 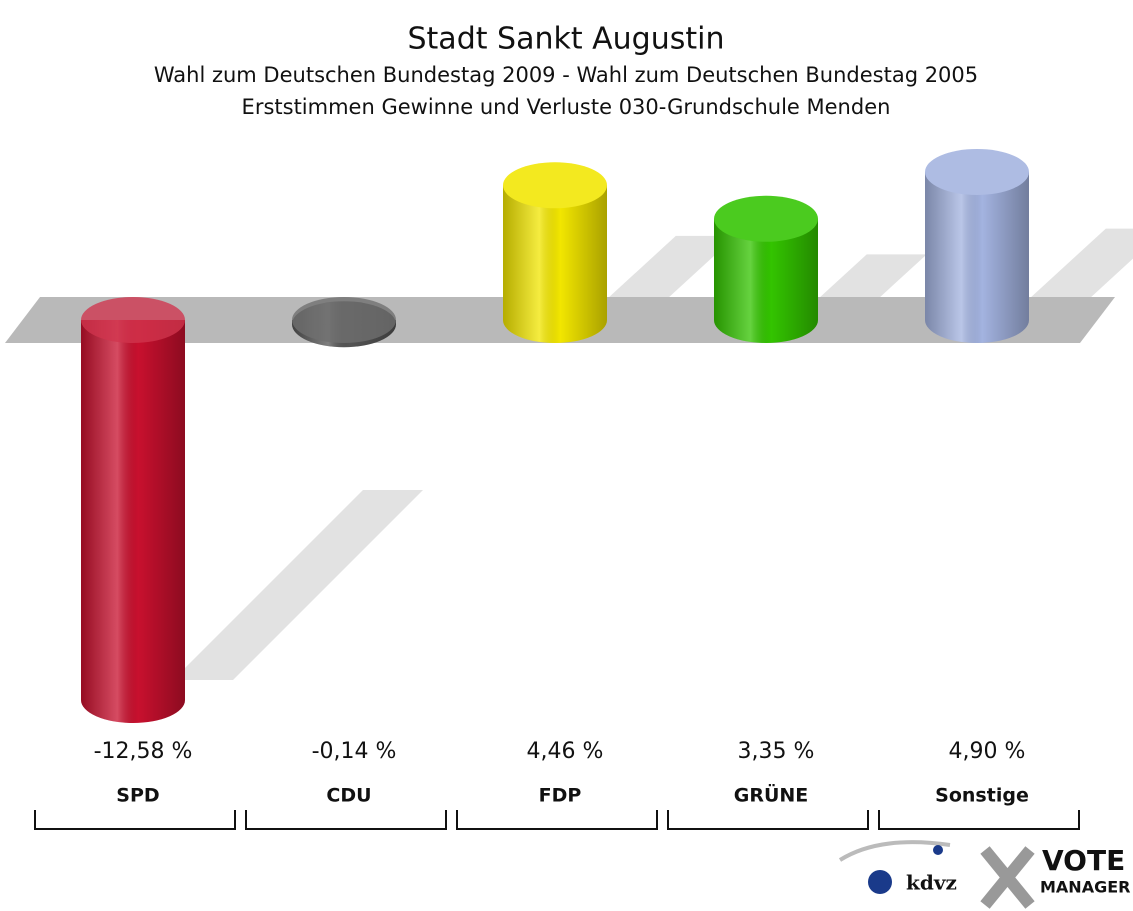 What do you see at coordinates (938, 850) in the screenshot?
I see `logo-dot` at bounding box center [938, 850].